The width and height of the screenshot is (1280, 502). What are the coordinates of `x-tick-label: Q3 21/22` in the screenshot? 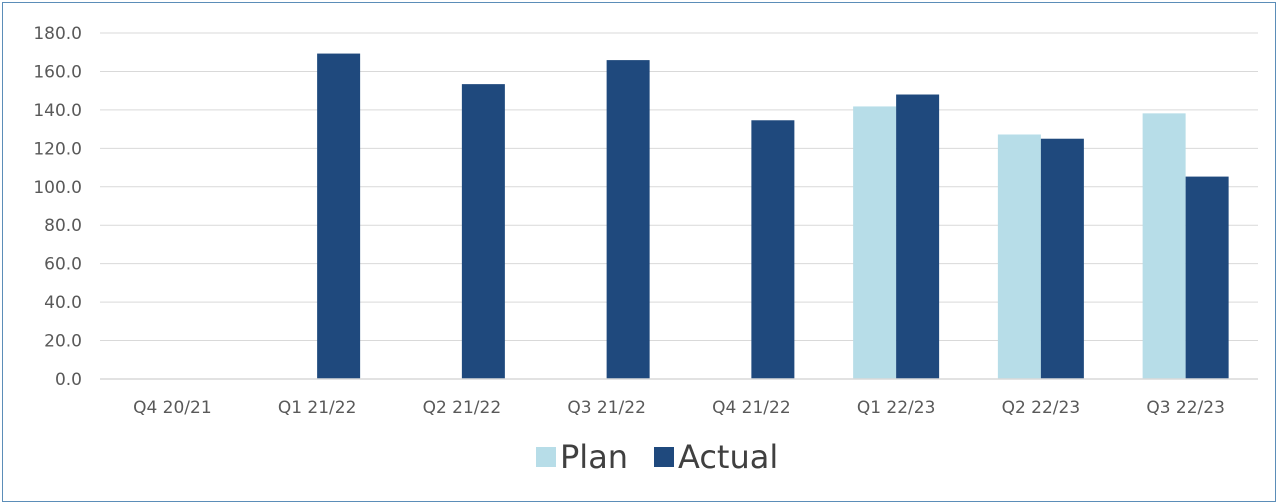 It's located at (606, 408).